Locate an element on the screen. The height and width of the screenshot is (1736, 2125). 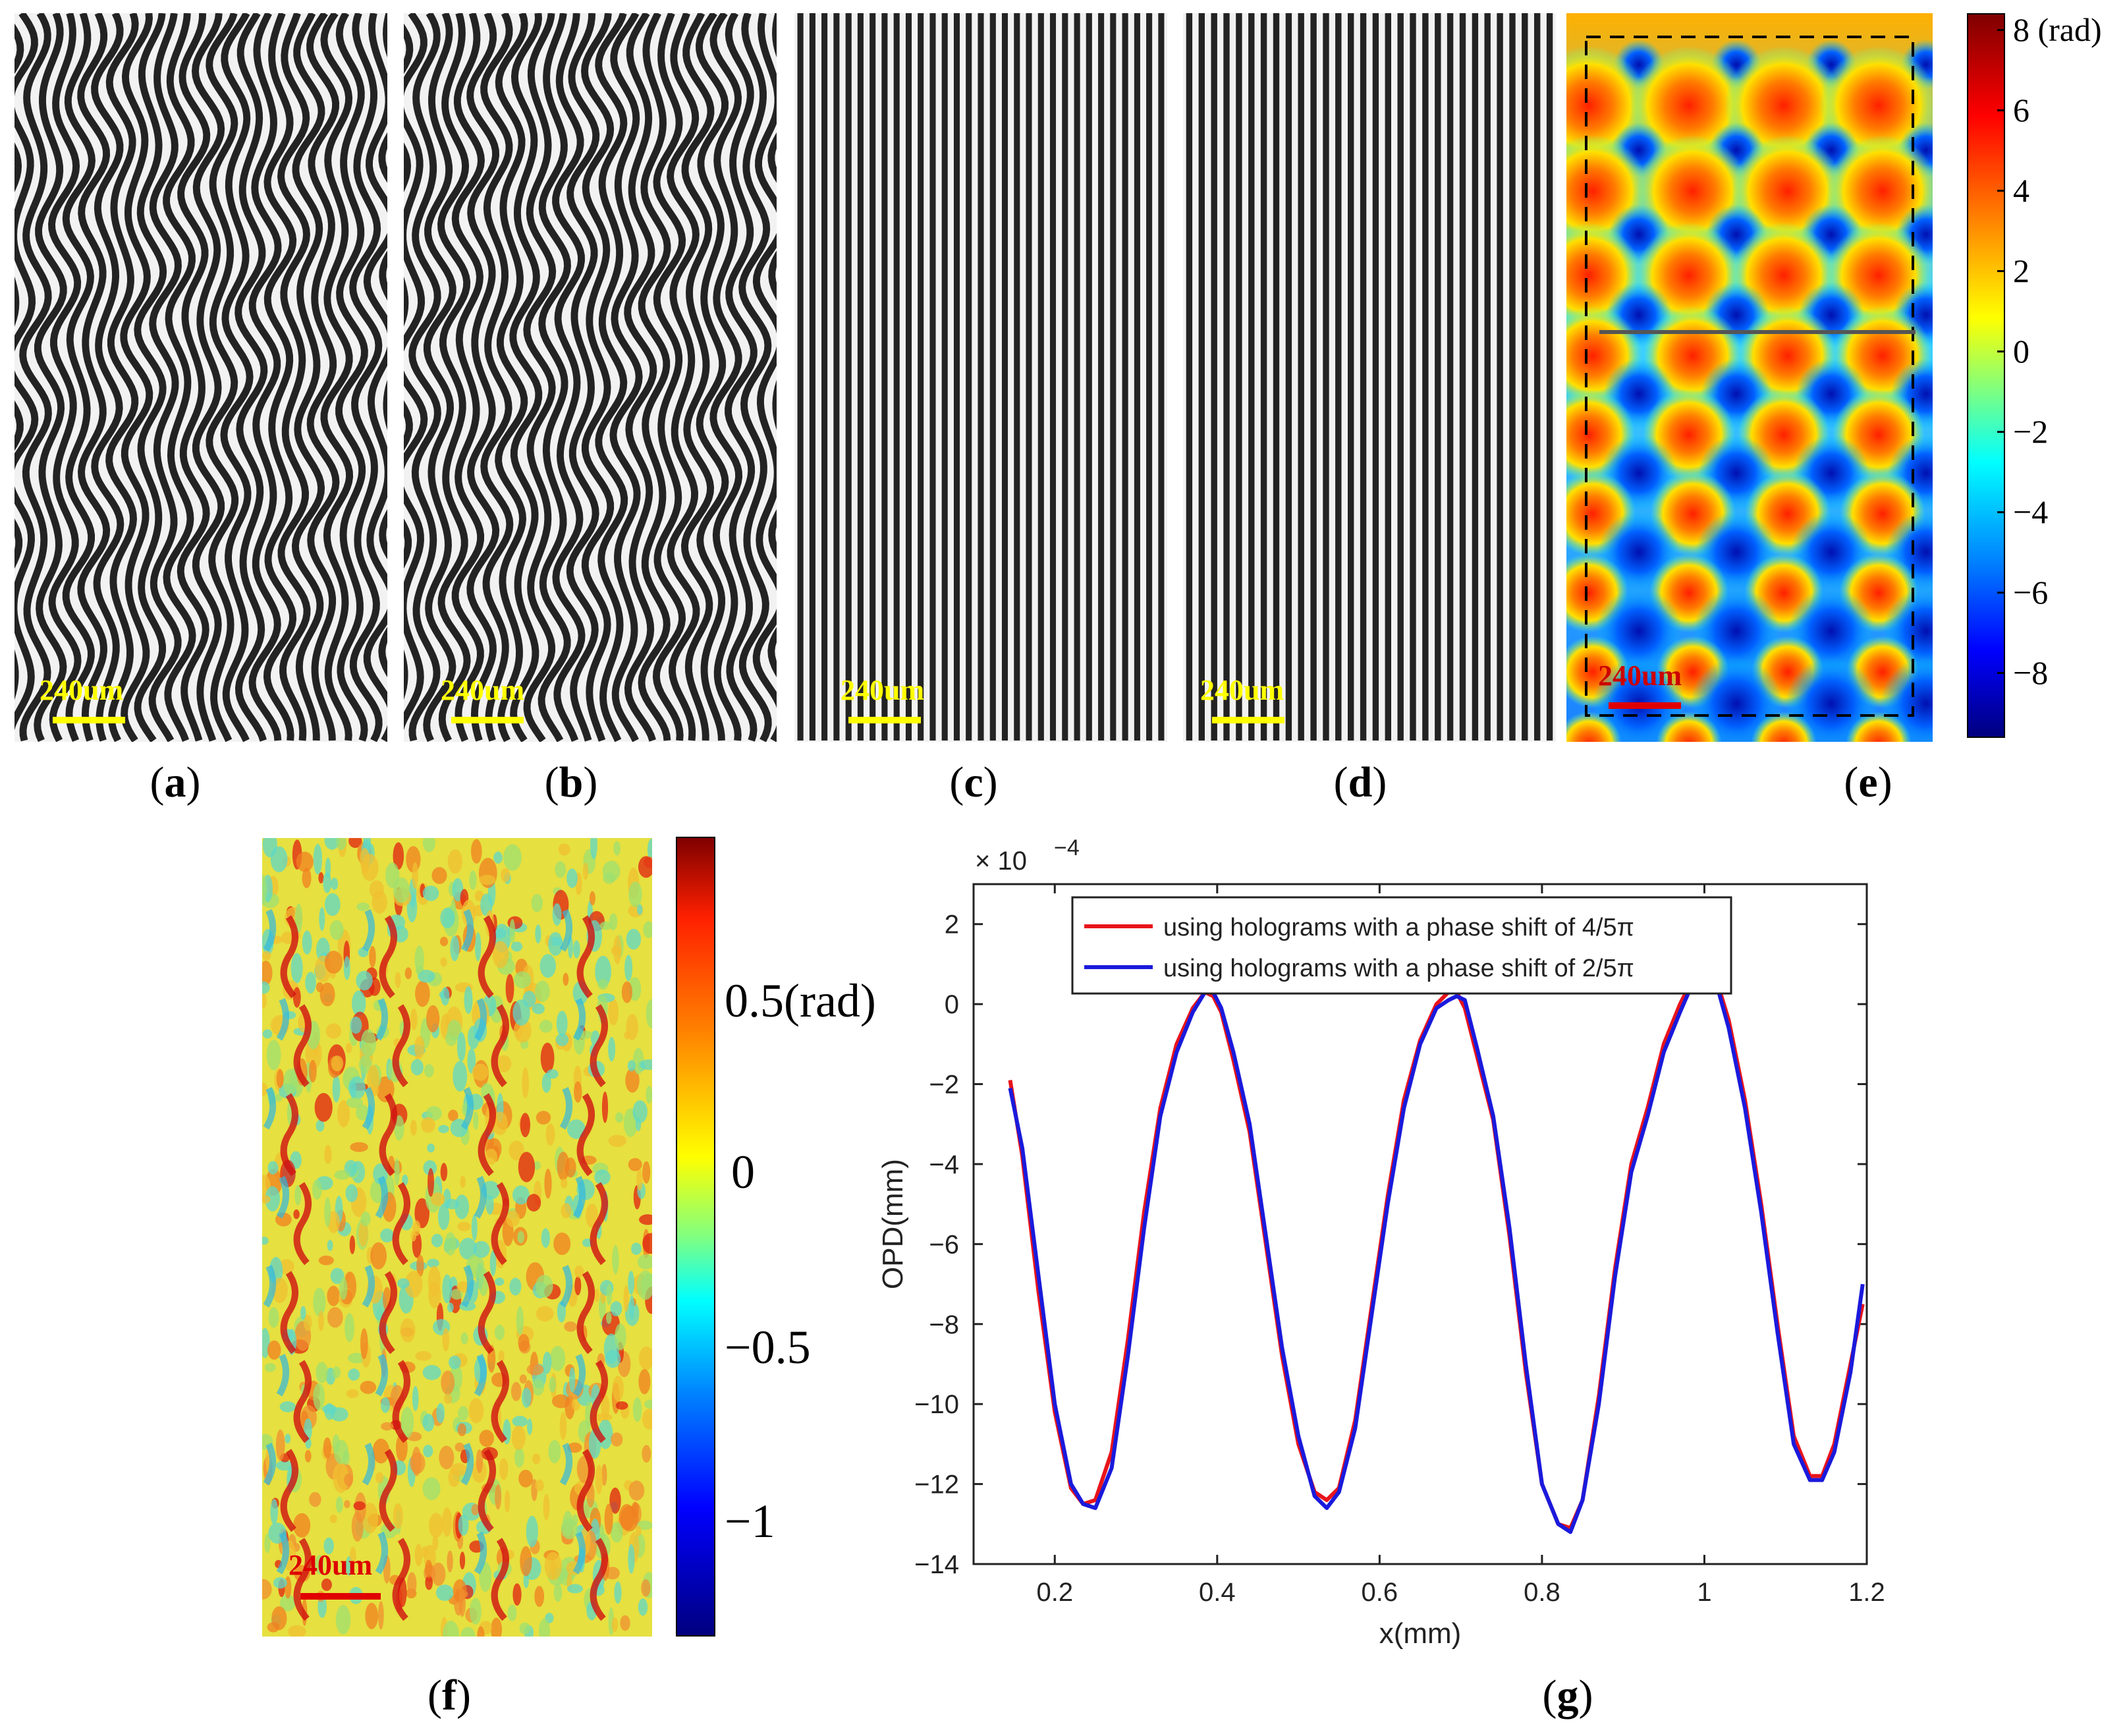
colorbar-f-tick: −0.5 is located at coordinates (768, 1347).